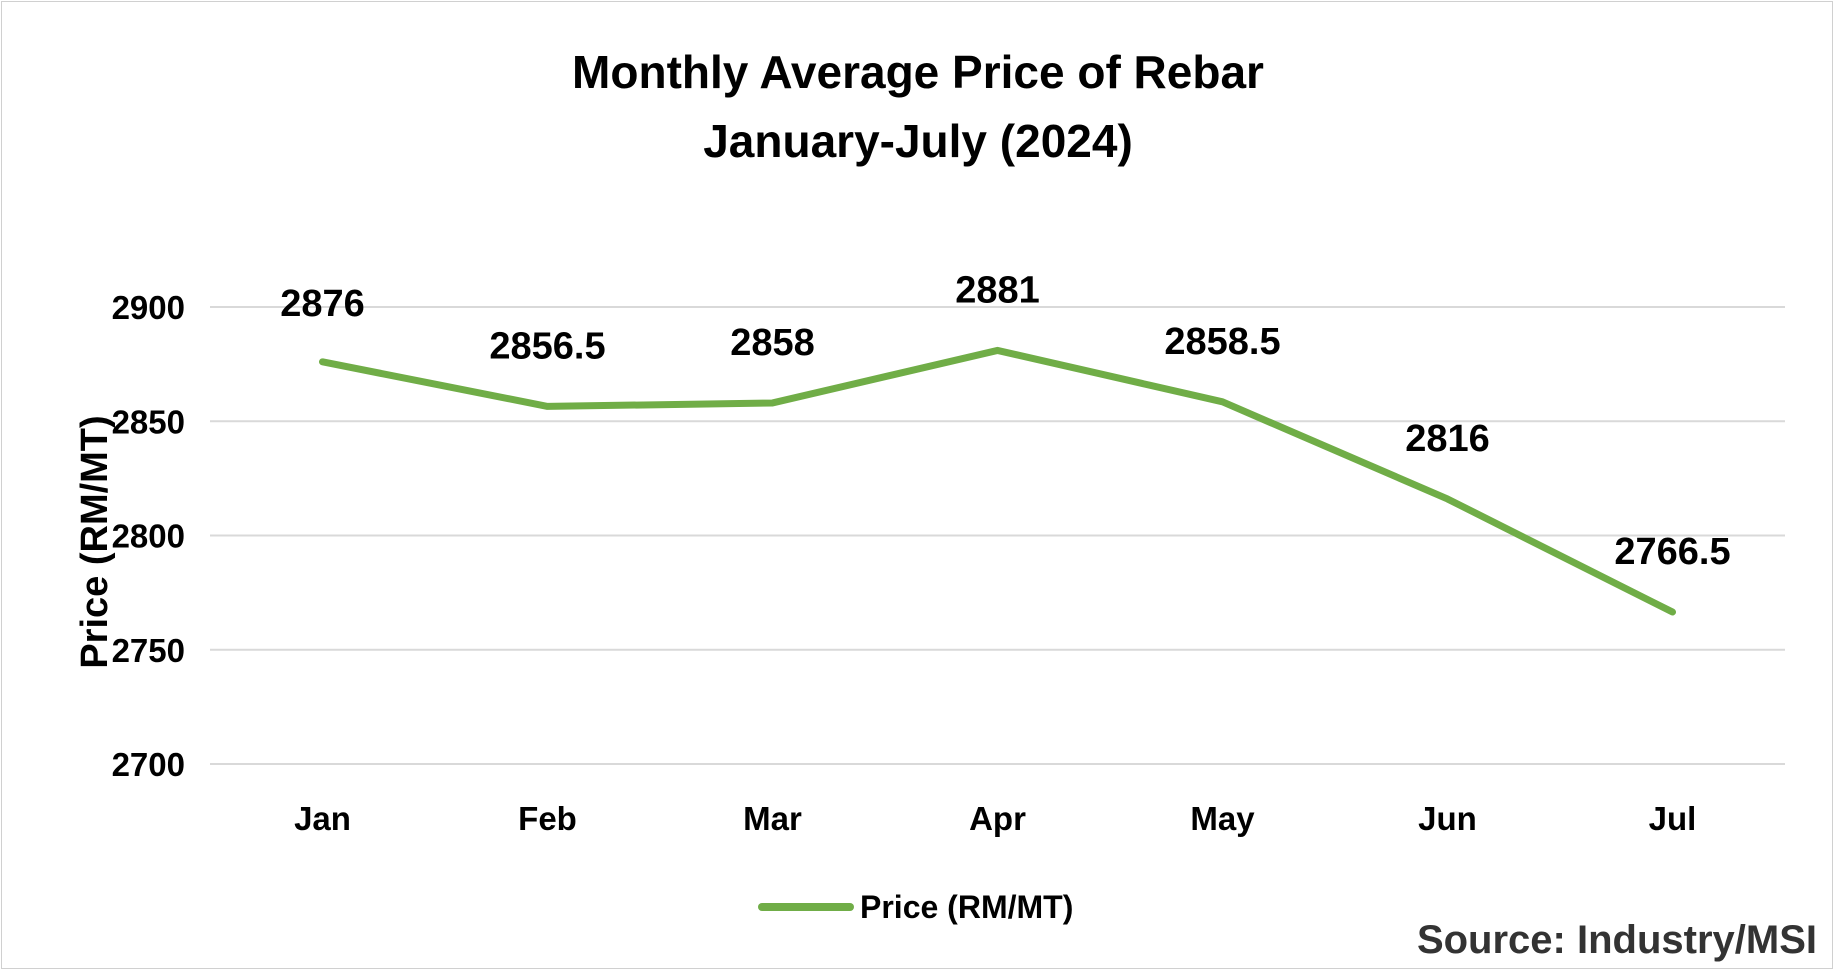 The width and height of the screenshot is (1836, 972). I want to click on data-label: 2766.5, so click(1672, 552).